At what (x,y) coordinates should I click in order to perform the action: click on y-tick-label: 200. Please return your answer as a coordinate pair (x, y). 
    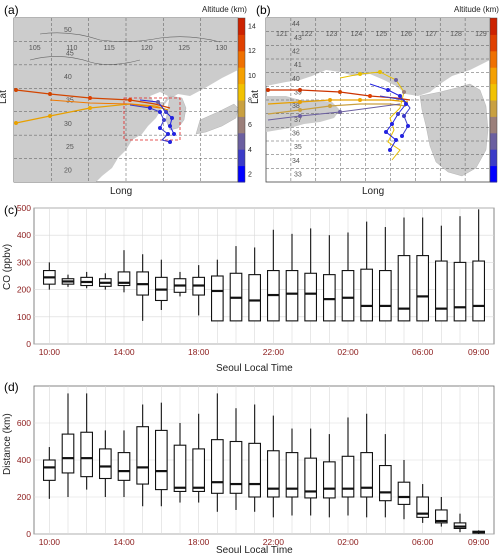
    Looking at the image, I should click on (24, 290).